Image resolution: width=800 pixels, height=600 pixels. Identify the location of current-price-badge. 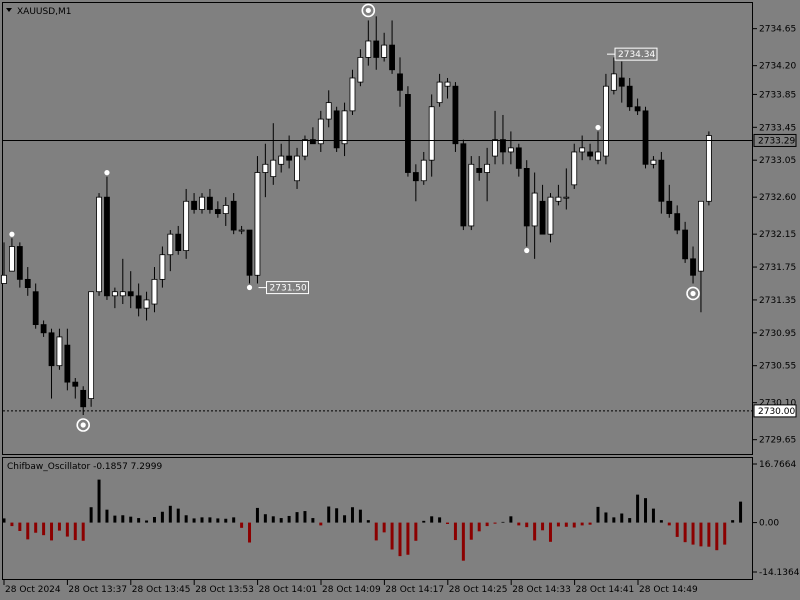
(775, 140).